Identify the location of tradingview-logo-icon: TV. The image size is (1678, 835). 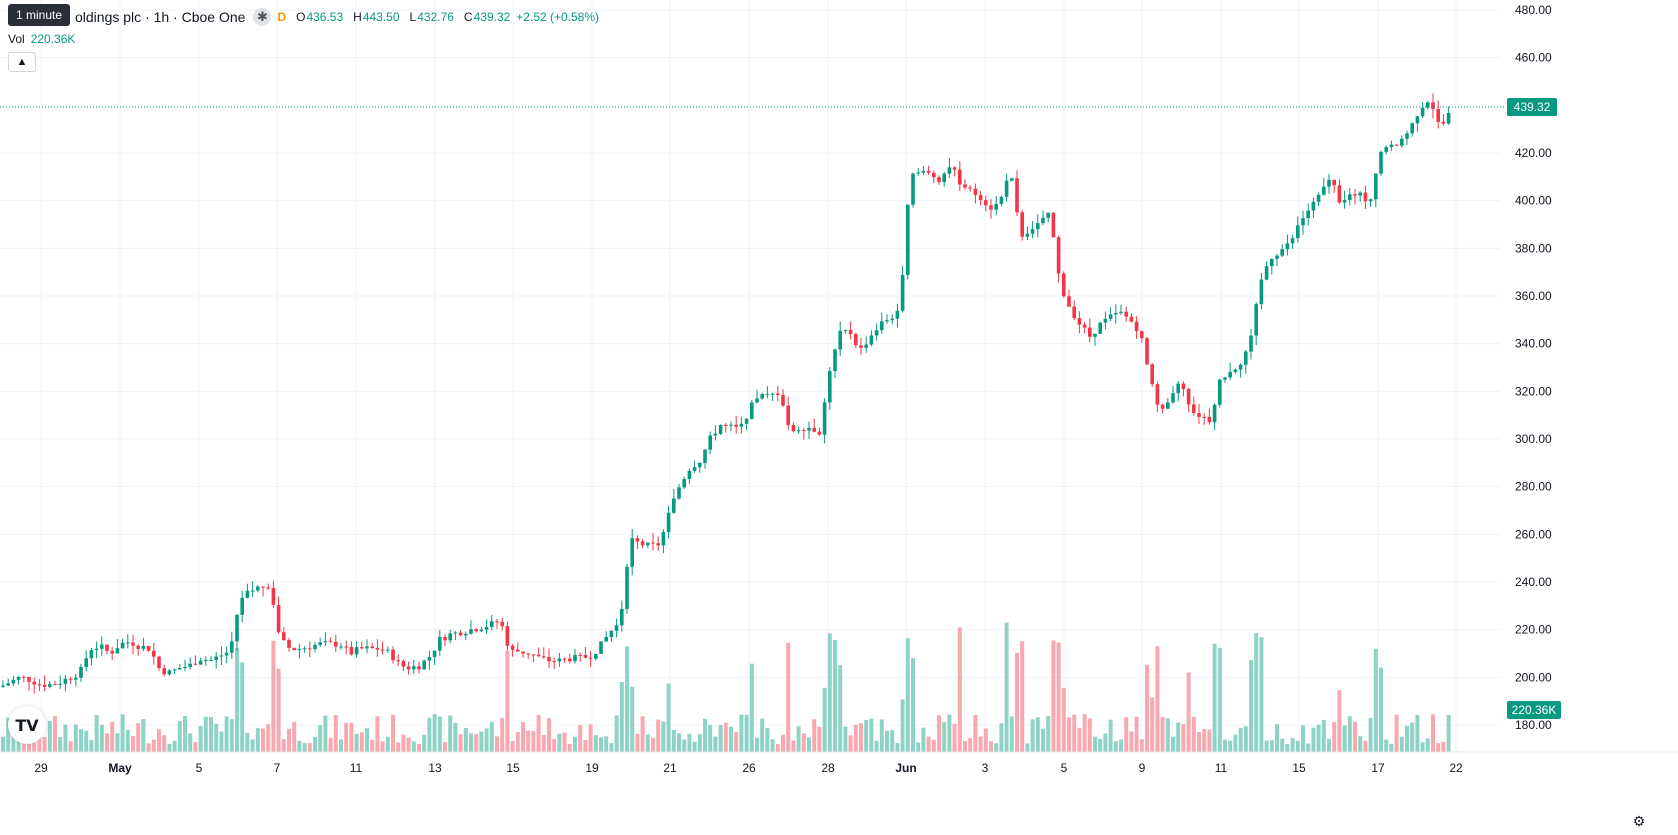
(27, 725).